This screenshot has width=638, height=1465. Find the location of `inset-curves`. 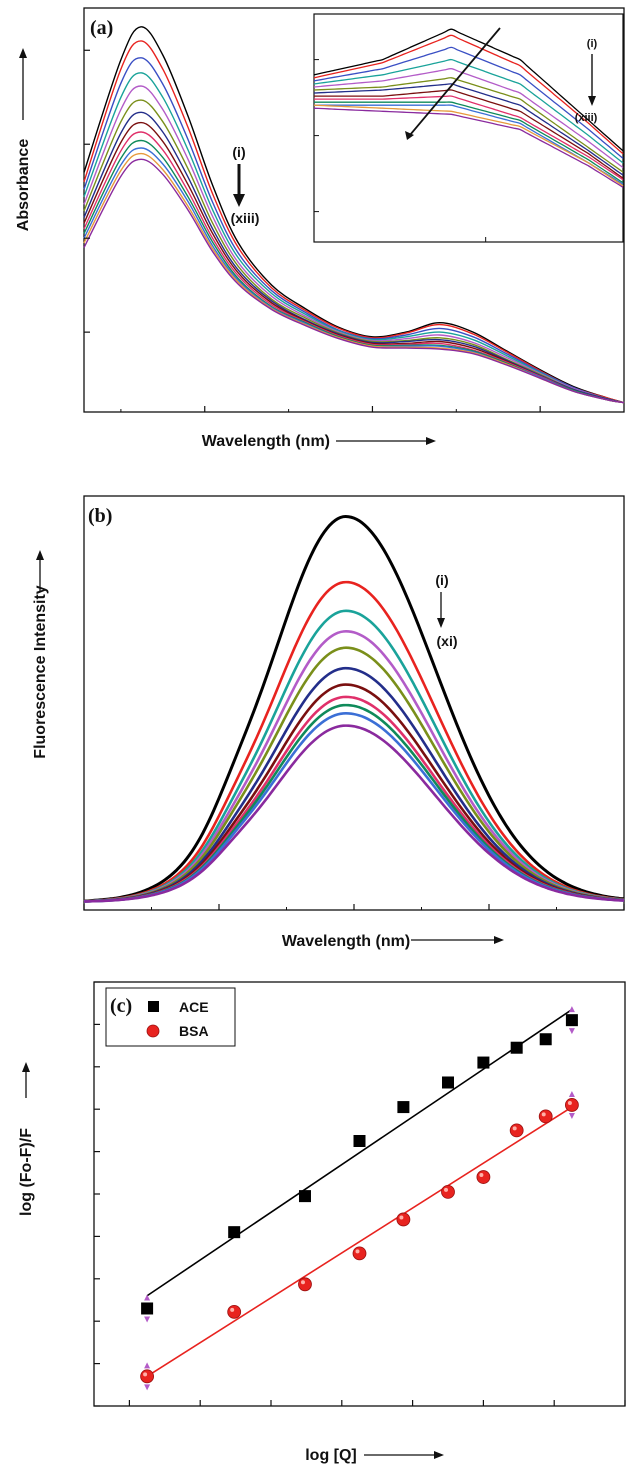

inset-curves is located at coordinates (468, 108).